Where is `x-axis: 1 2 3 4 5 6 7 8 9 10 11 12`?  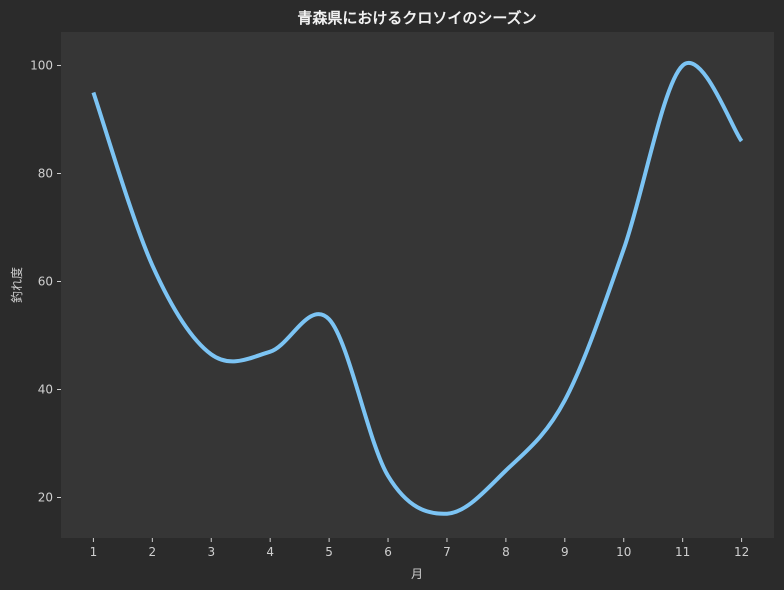 x-axis: 1 2 3 4 5 6 7 8 9 10 11 12 is located at coordinates (419, 548).